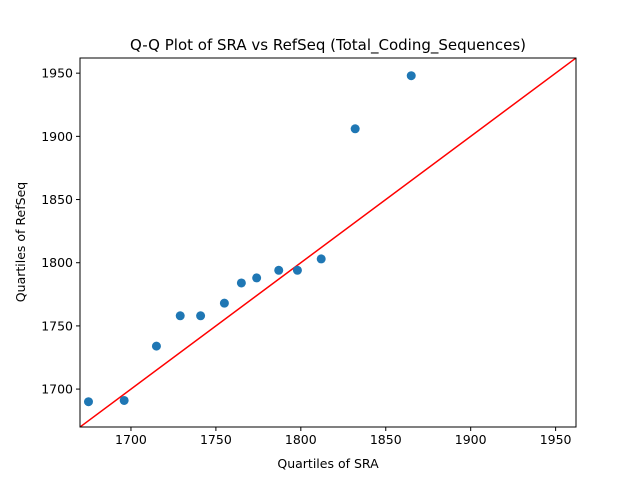  I want to click on y-tick-label: 1800, so click(57, 262).